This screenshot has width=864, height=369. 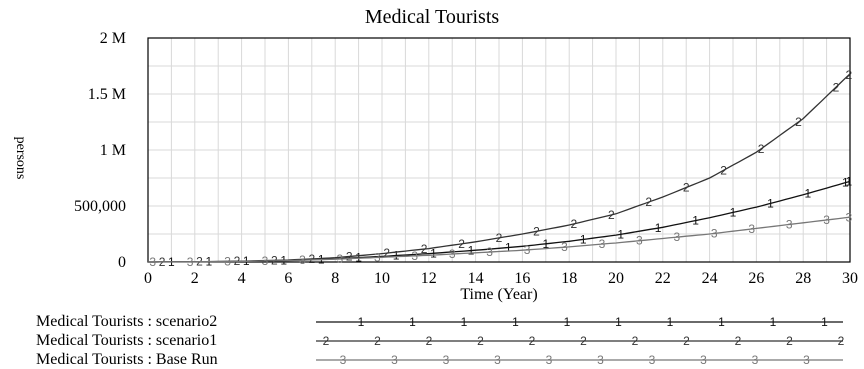 What do you see at coordinates (476, 278) in the screenshot?
I see `x-tick-label: 14` at bounding box center [476, 278].